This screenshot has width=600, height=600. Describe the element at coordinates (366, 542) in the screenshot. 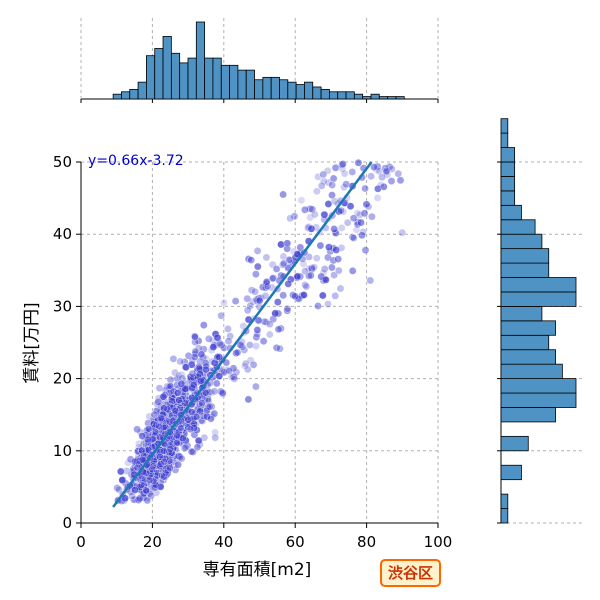

I see `x-tick-label: 80` at that location.